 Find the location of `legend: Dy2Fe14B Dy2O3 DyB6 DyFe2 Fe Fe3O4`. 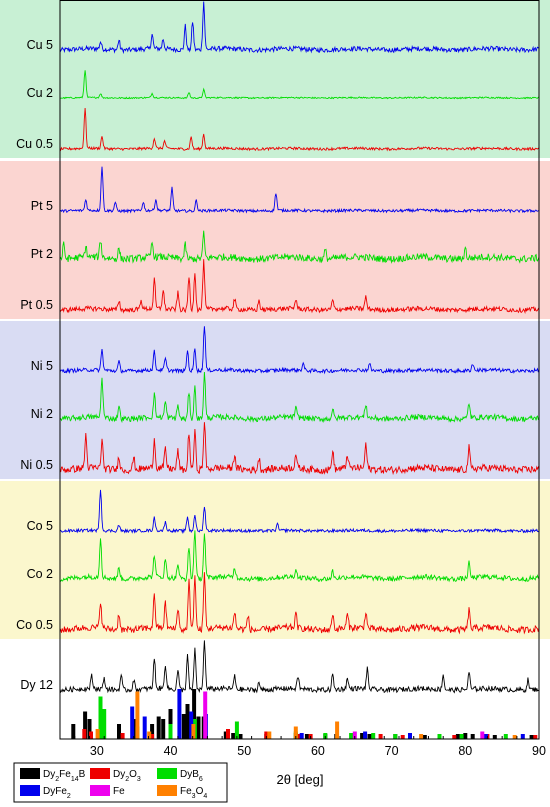

legend: Dy2Fe14B Dy2O3 DyB6 DyFe2 Fe Fe3O4 is located at coordinates (120, 782).